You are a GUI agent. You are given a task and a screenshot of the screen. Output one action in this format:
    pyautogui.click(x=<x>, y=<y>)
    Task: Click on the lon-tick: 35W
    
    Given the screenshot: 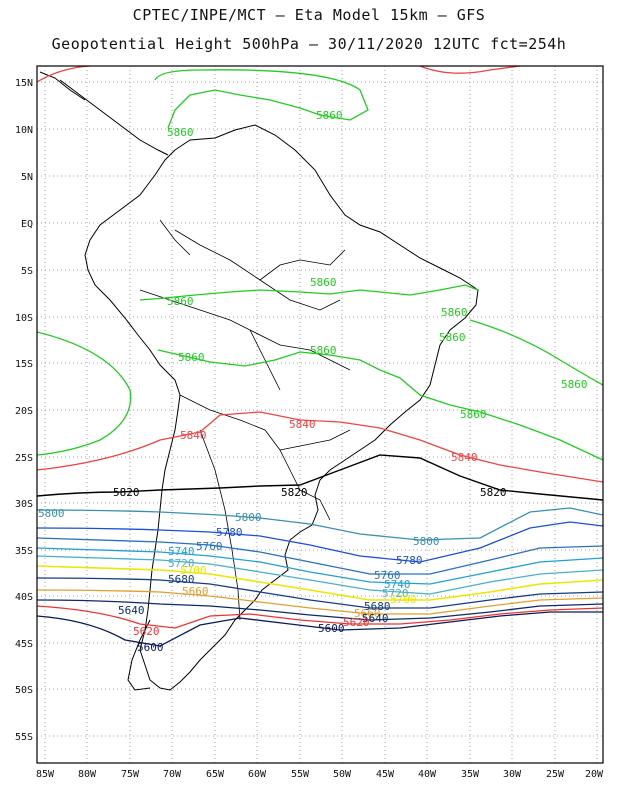 What is the action you would take?
    pyautogui.click(x=470, y=774)
    